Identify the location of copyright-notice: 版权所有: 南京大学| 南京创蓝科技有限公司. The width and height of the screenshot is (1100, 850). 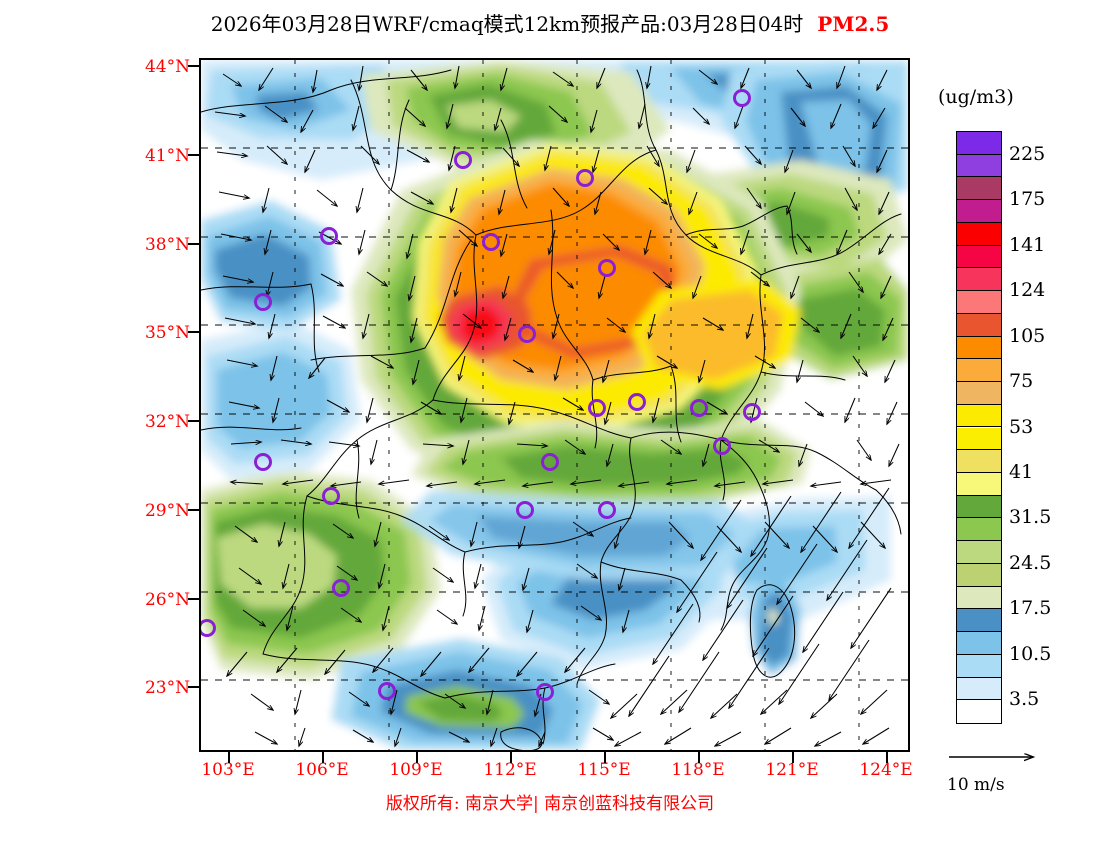
(550, 804).